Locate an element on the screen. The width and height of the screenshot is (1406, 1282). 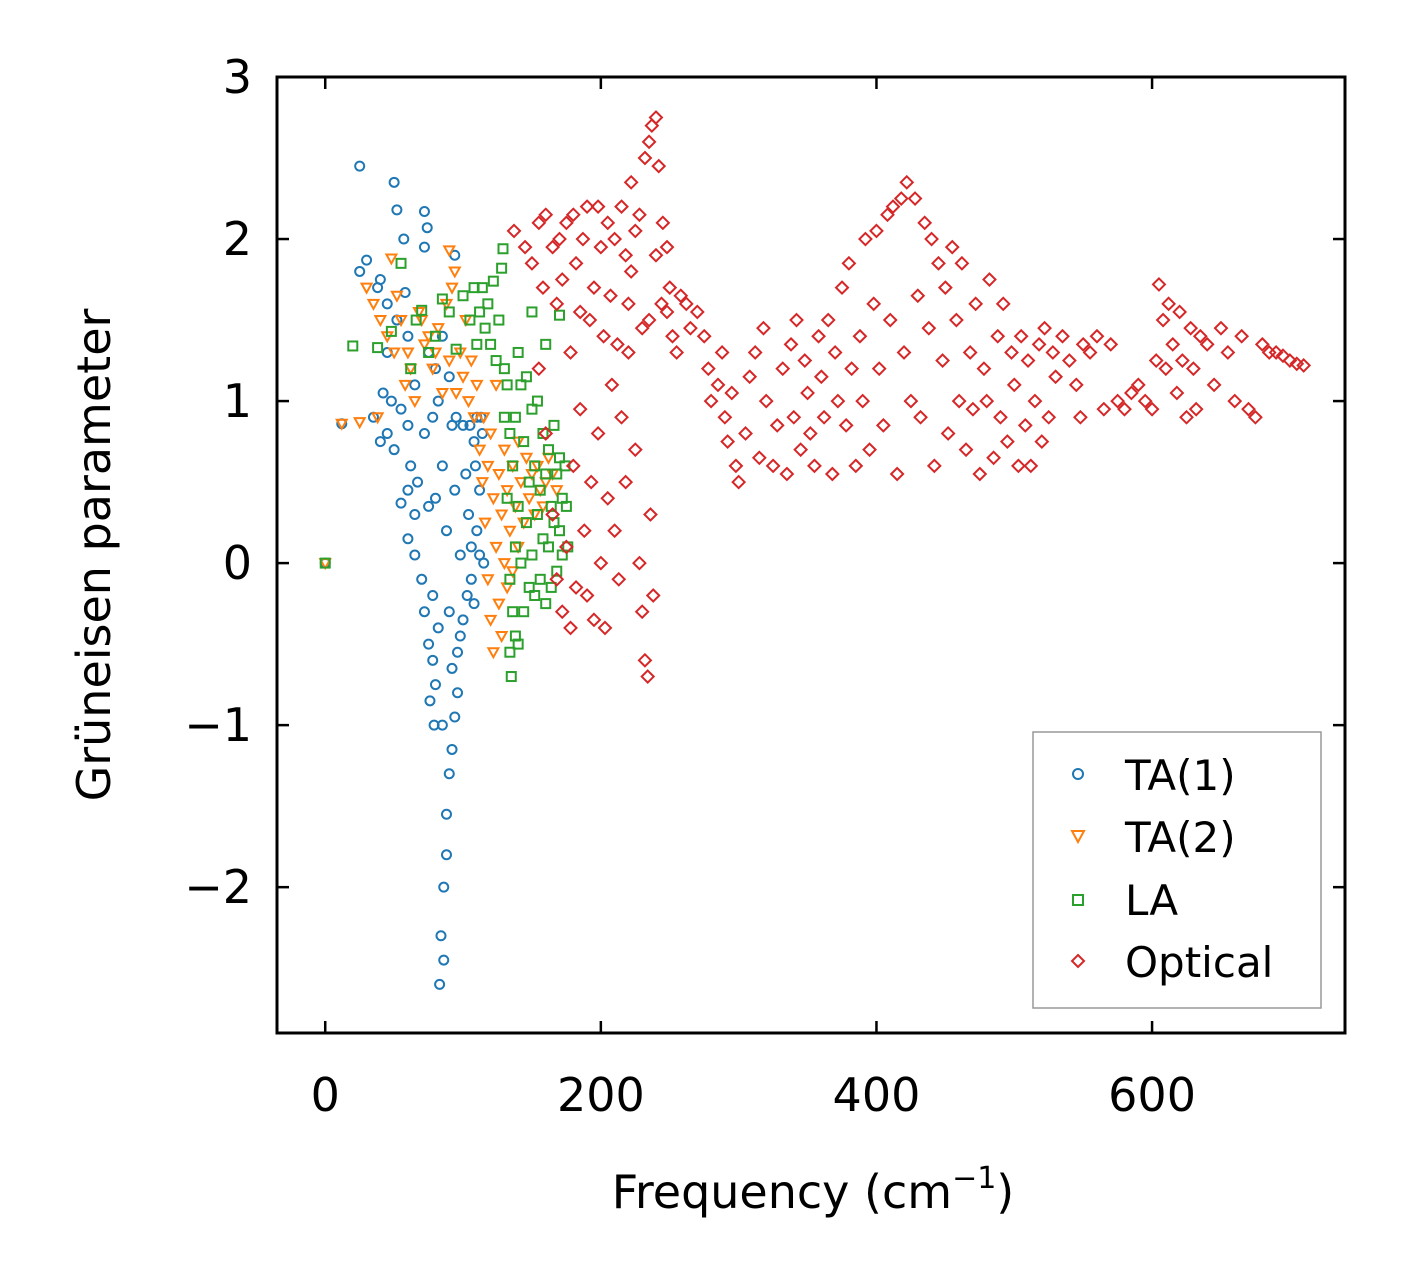
x-tick-label: 400 is located at coordinates (877, 1095).